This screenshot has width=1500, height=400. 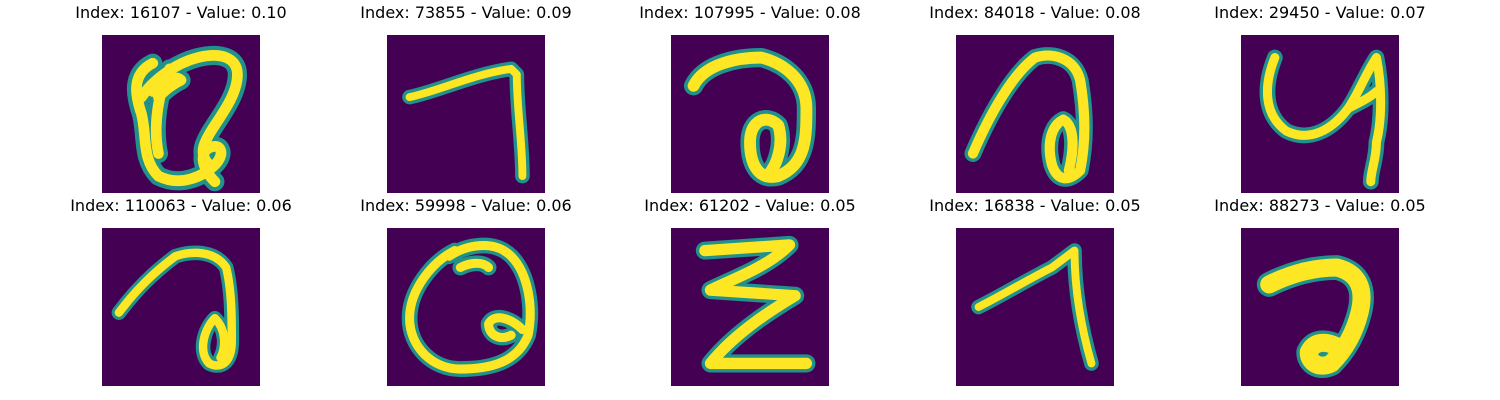 I want to click on image-panel: Index: 16838 - Value: 0.05, so click(x=1035, y=296).